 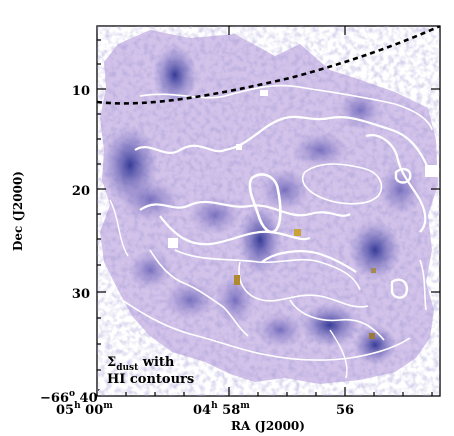 What do you see at coordinates (84, 409) in the screenshot?
I see `x-tick-label: 05h 00m` at bounding box center [84, 409].